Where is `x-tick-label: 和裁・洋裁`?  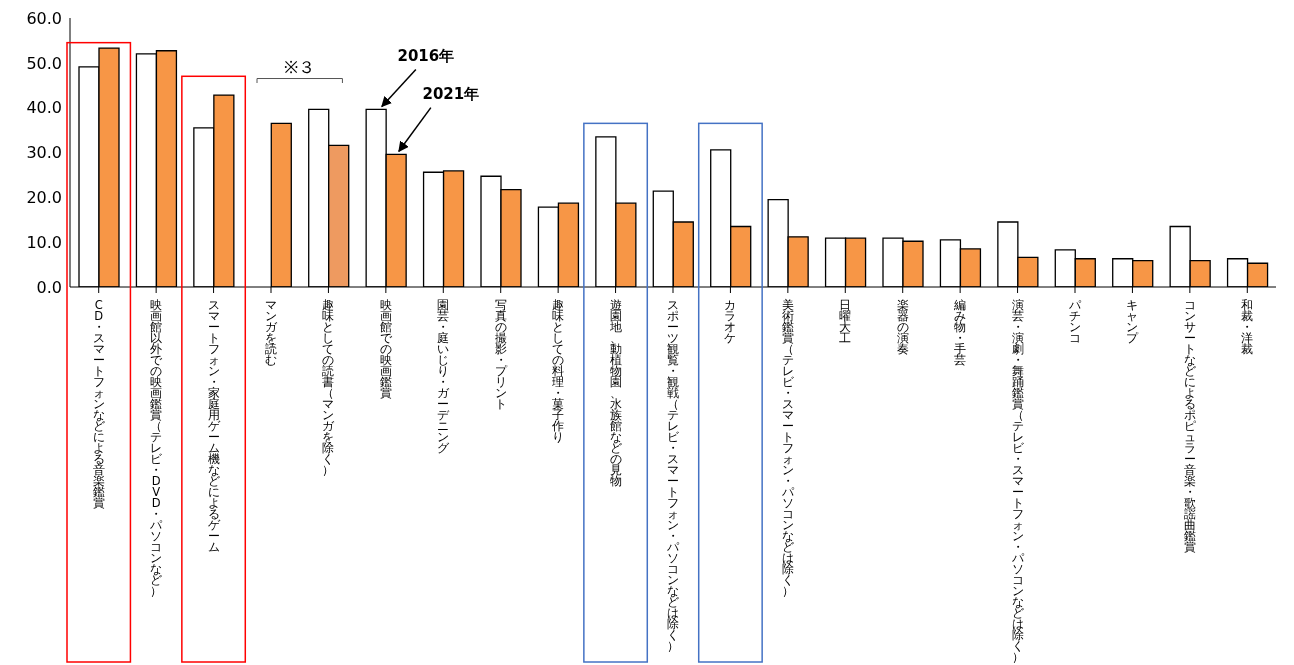
x-tick-label: 和裁・洋裁 is located at coordinates (1247, 327).